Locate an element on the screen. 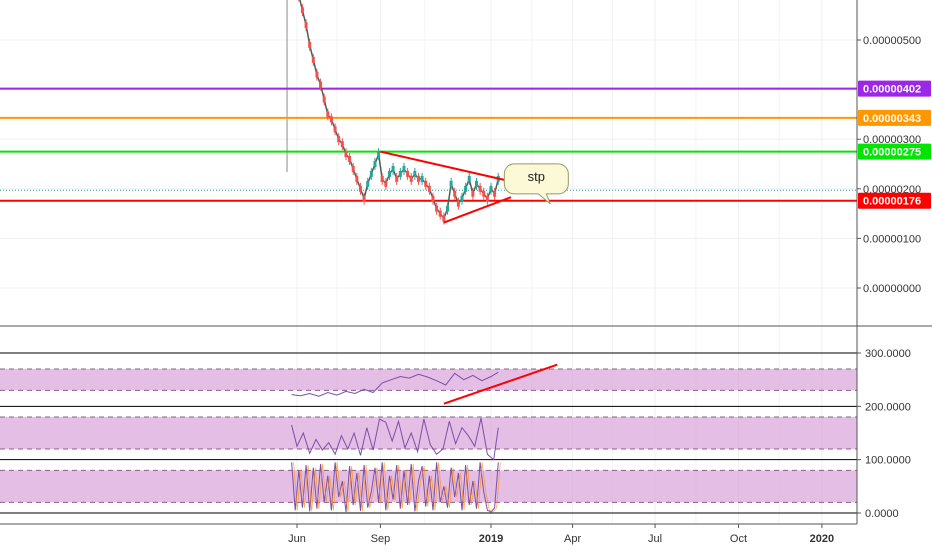  trendlines is located at coordinates (469, 277).